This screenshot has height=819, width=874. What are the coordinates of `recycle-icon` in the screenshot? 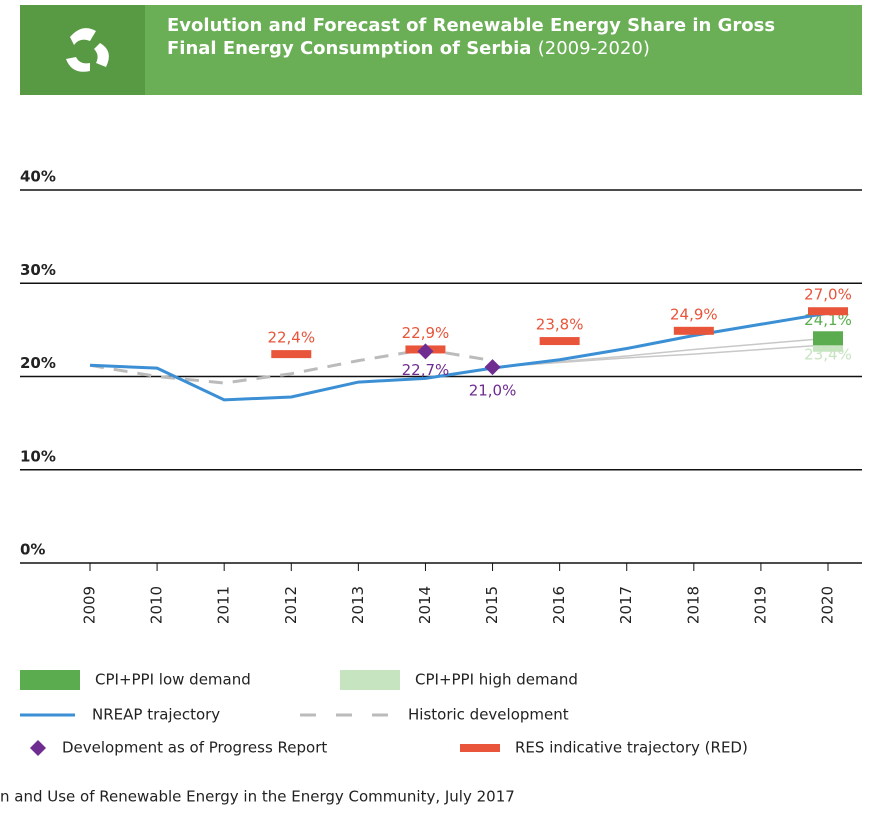 It's located at (82, 50).